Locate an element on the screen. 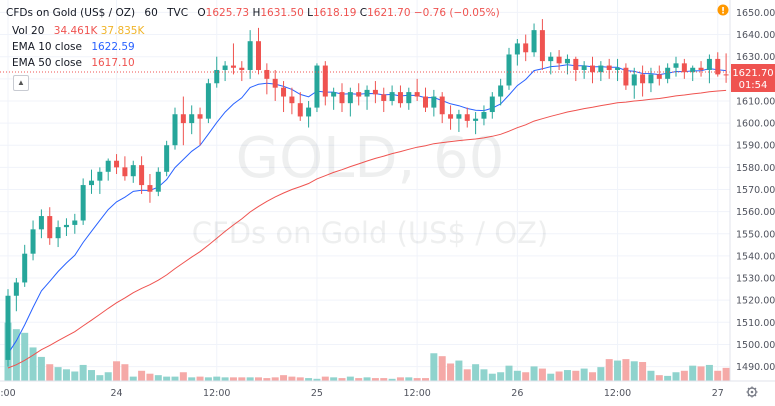 This screenshot has width=775, height=406. y-tick-label: 1550.00 is located at coordinates (755, 234).